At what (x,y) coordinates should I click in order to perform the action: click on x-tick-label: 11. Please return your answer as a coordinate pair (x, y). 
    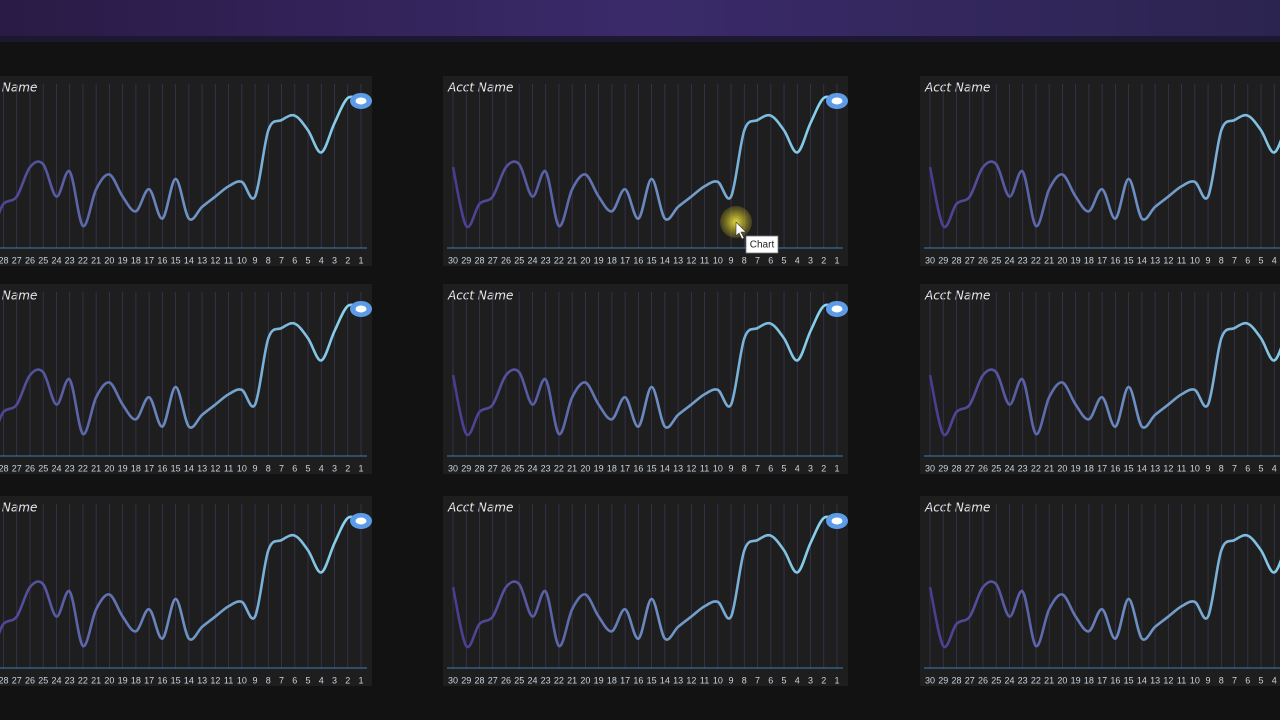
    Looking at the image, I should click on (228, 260).